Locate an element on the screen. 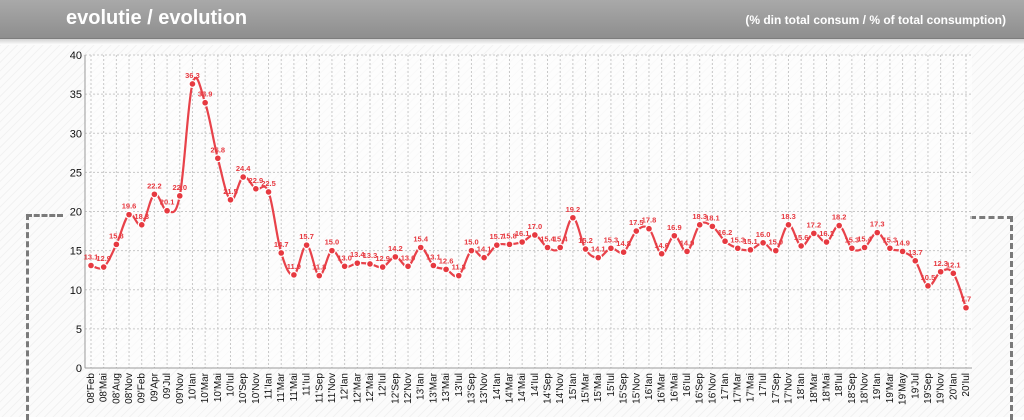 This screenshot has width=1024, height=420. data-label: 18.1 is located at coordinates (712, 217).